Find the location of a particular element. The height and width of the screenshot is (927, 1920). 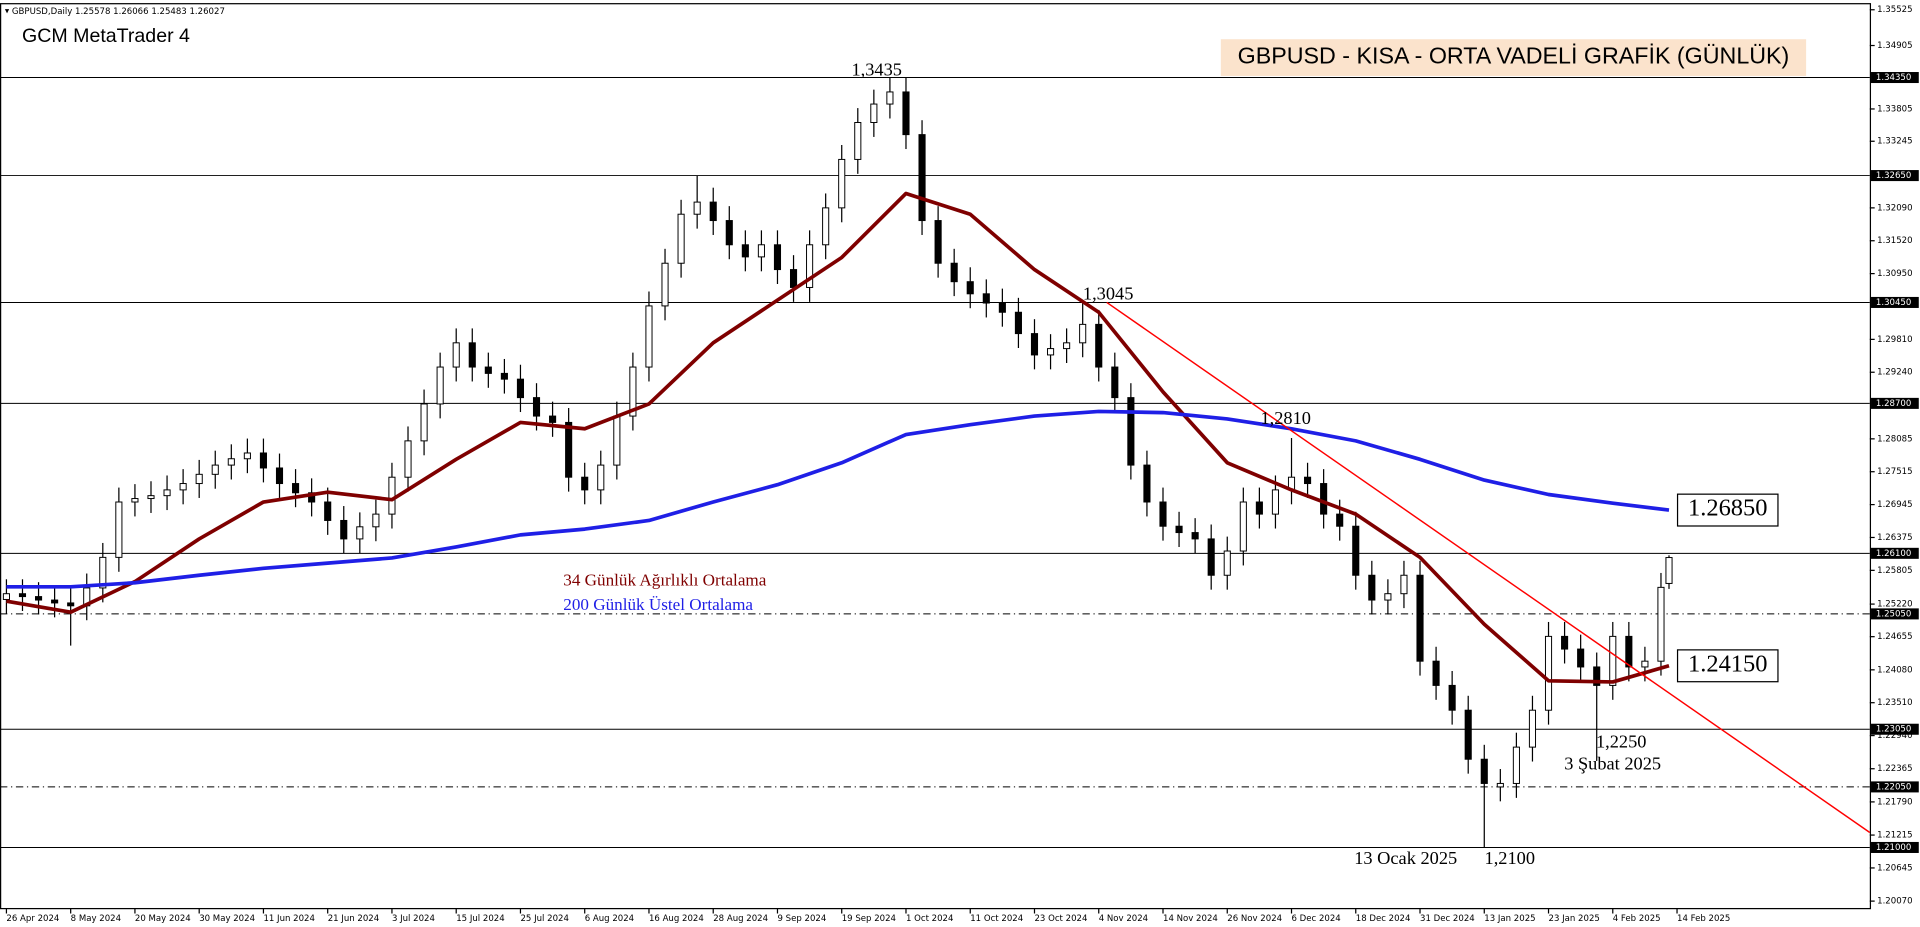

level-label: 1.25050 is located at coordinates (1893, 614).